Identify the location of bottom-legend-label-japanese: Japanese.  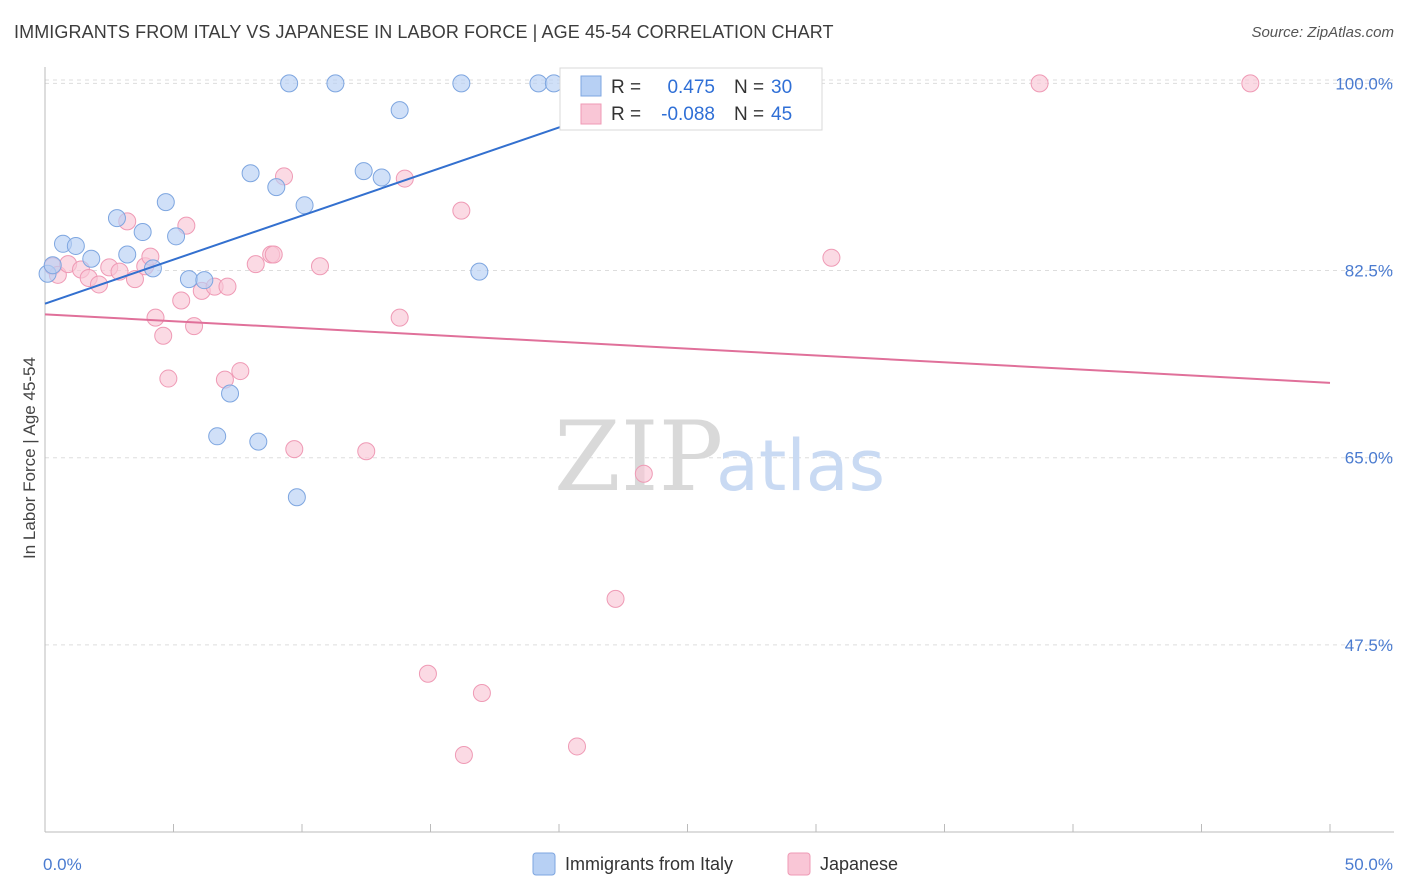
(859, 864).